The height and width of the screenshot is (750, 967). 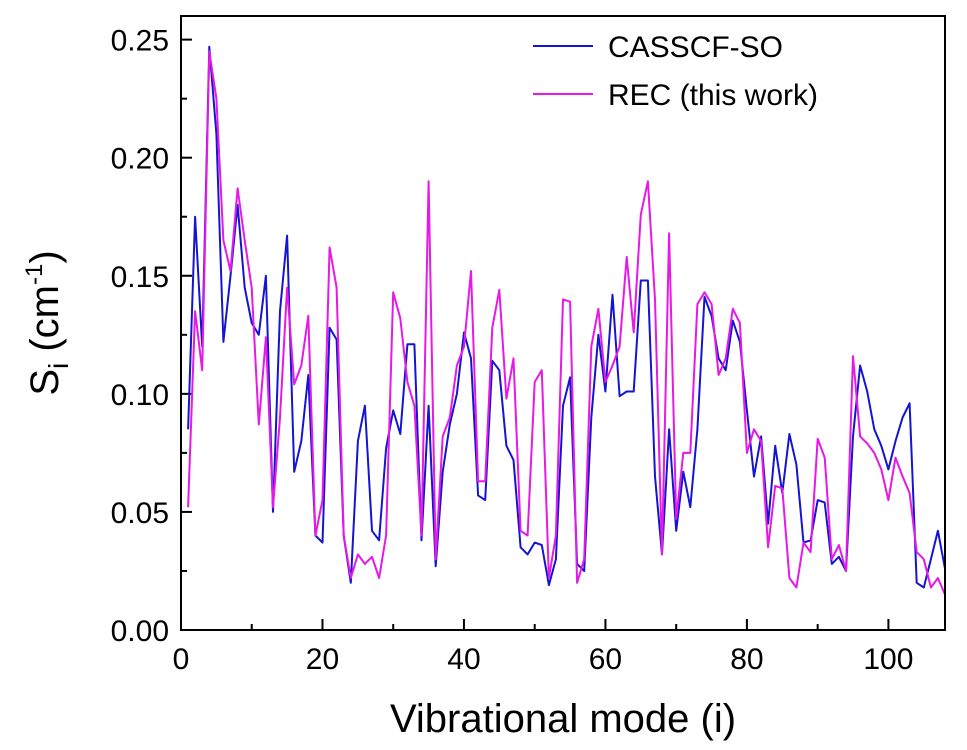 What do you see at coordinates (140, 159) in the screenshot?
I see `y-tick-label: 0.20` at bounding box center [140, 159].